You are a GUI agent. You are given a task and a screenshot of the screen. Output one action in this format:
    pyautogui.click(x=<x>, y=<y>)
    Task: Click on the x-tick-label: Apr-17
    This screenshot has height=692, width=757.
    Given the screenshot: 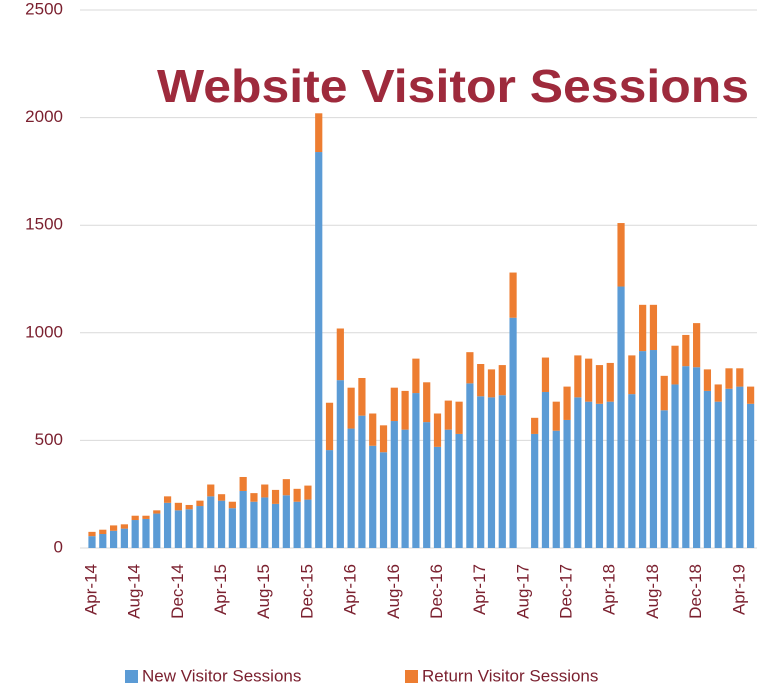 What is the action you would take?
    pyautogui.click(x=479, y=589)
    